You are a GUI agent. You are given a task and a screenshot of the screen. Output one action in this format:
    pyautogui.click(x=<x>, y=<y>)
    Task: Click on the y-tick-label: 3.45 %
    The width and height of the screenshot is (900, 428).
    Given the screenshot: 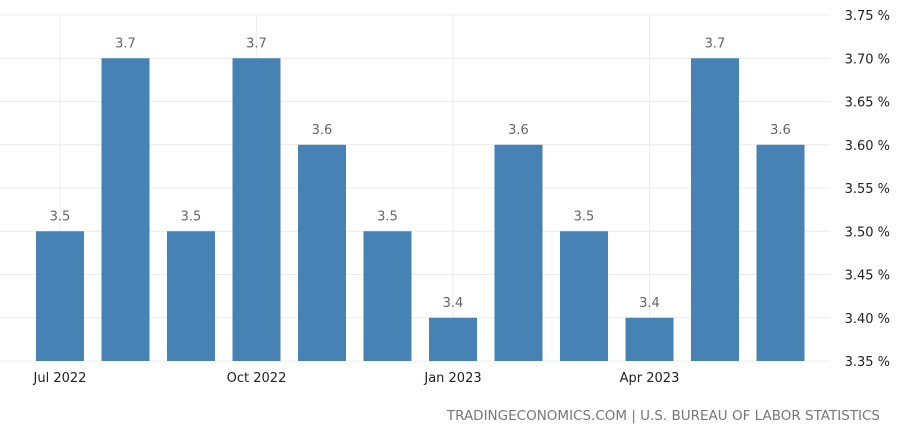 What is the action you would take?
    pyautogui.click(x=867, y=276)
    